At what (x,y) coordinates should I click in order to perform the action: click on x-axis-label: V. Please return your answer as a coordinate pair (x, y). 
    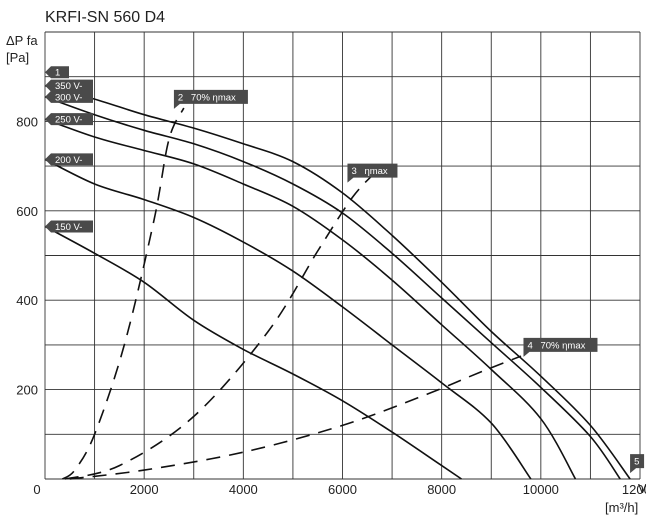
    Looking at the image, I should click on (642, 488).